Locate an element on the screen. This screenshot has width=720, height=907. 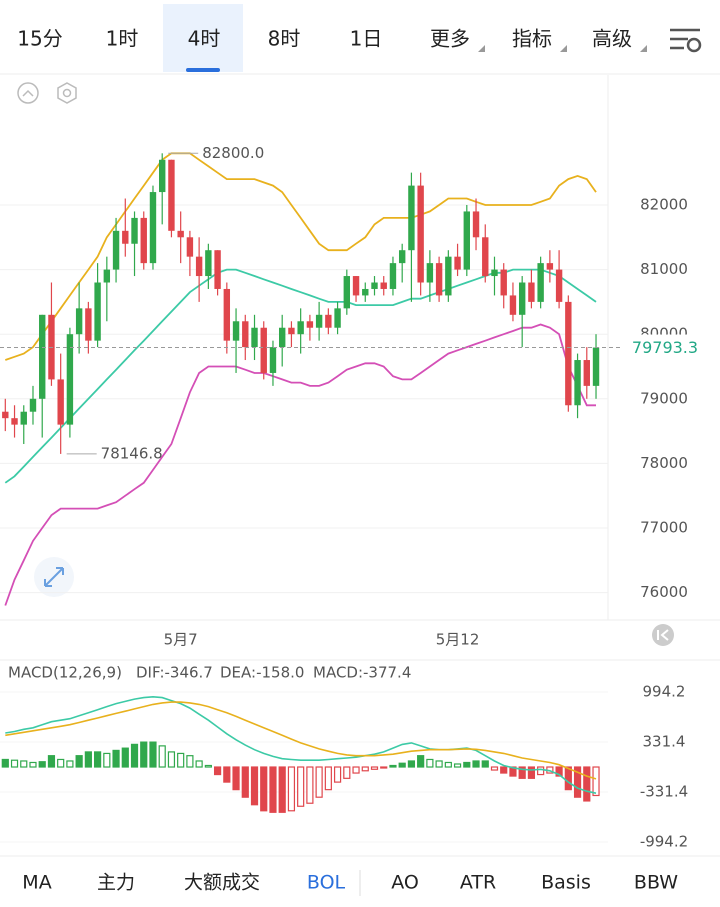
last-price-label: 79793.3 is located at coordinates (665, 347).